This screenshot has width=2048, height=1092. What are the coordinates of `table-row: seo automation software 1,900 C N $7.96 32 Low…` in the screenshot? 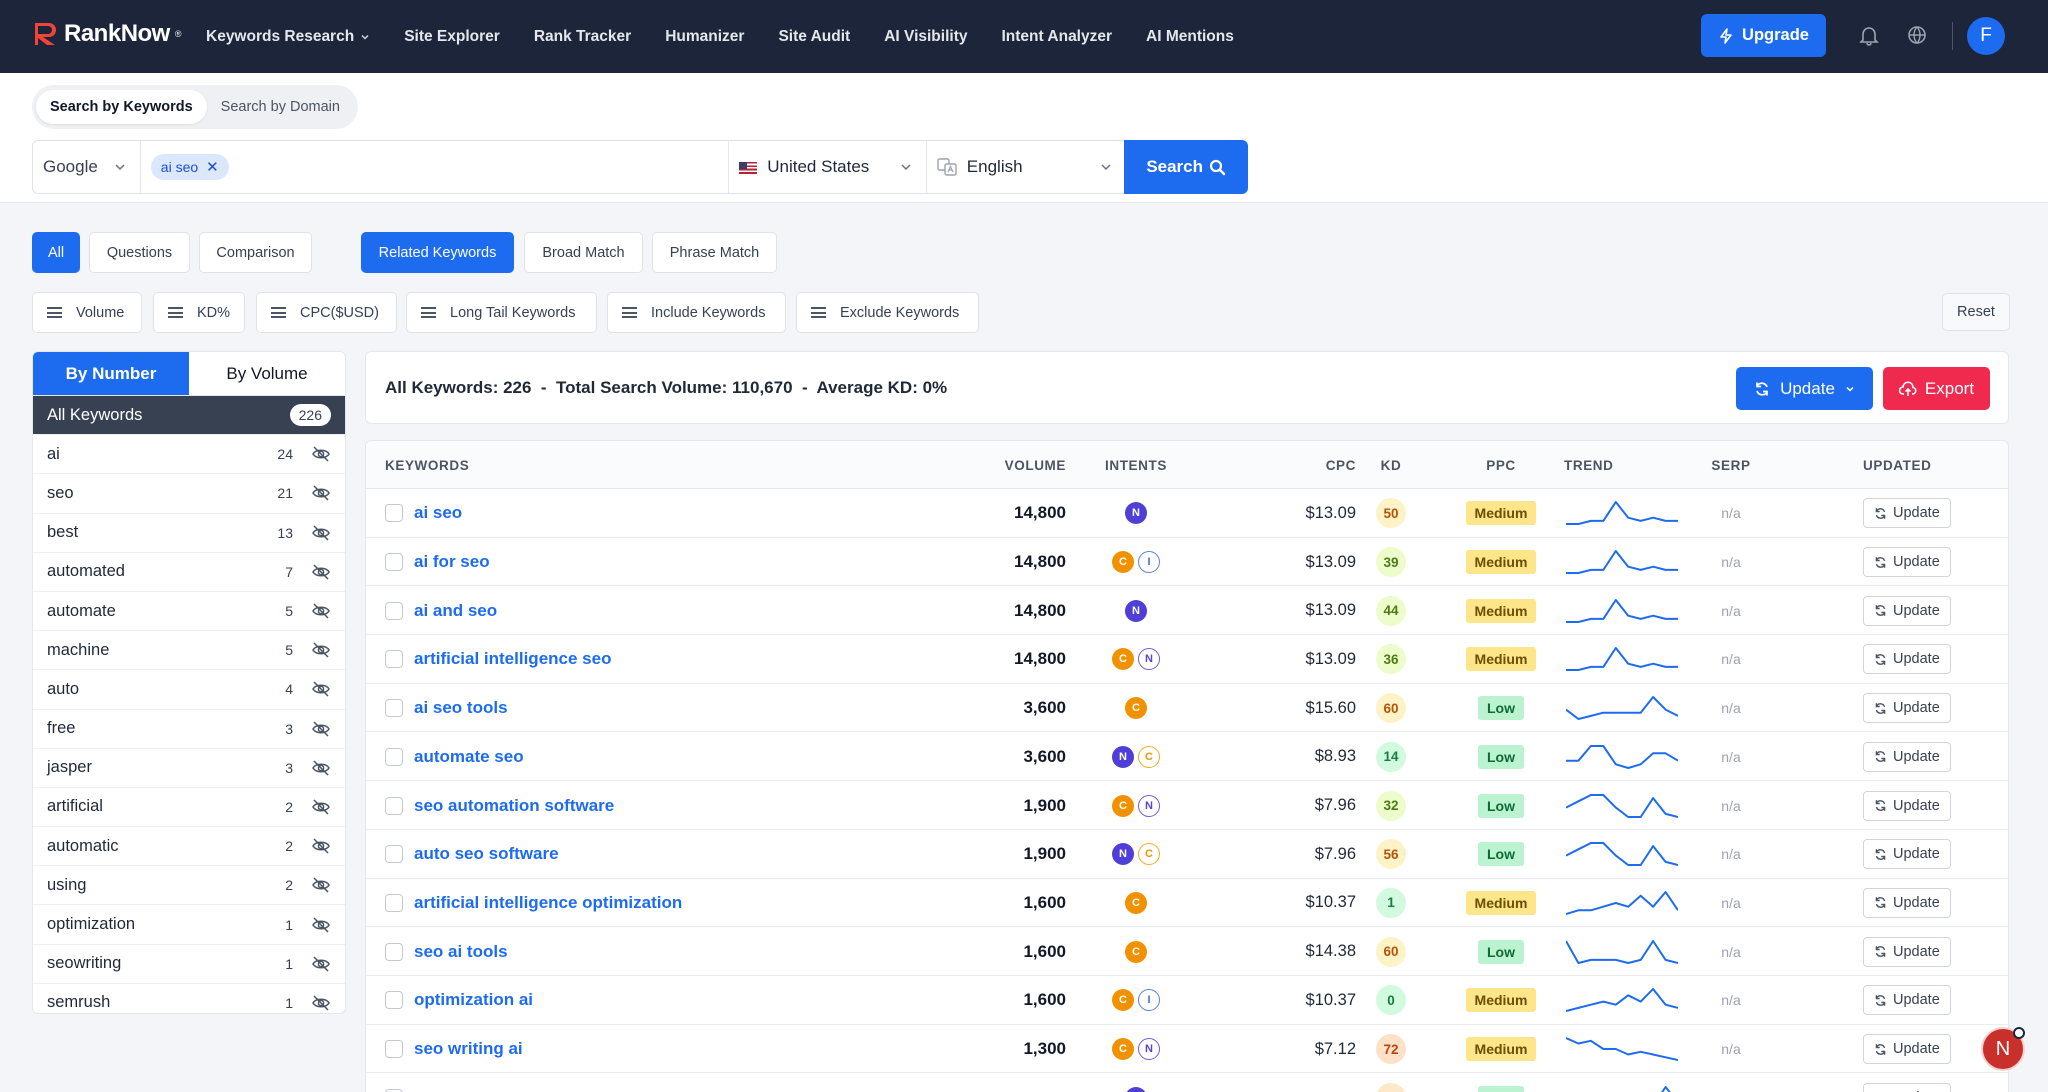 It's located at (1187, 805).